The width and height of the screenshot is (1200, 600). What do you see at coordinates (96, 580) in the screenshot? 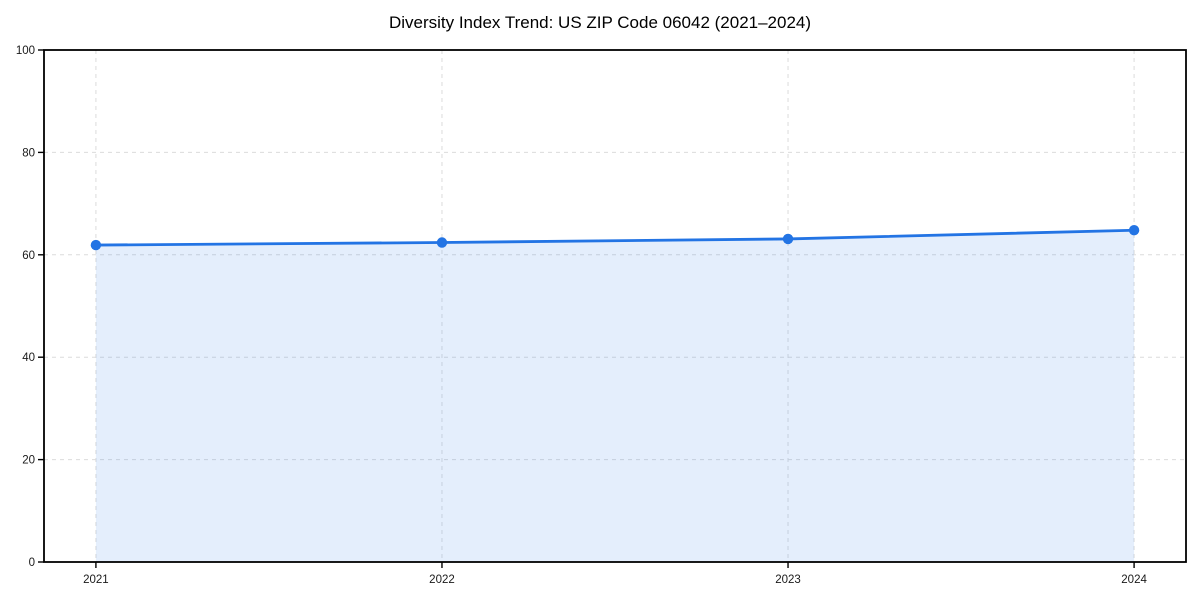
I see `x-tick-label: 2021` at bounding box center [96, 580].